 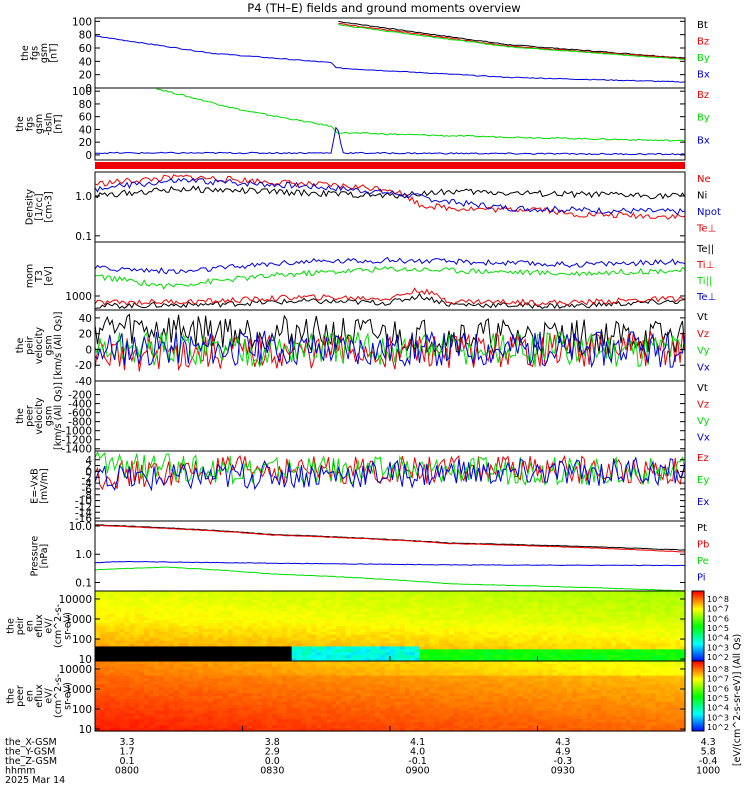 What do you see at coordinates (702, 196) in the screenshot?
I see `legend-entry: Ni` at bounding box center [702, 196].